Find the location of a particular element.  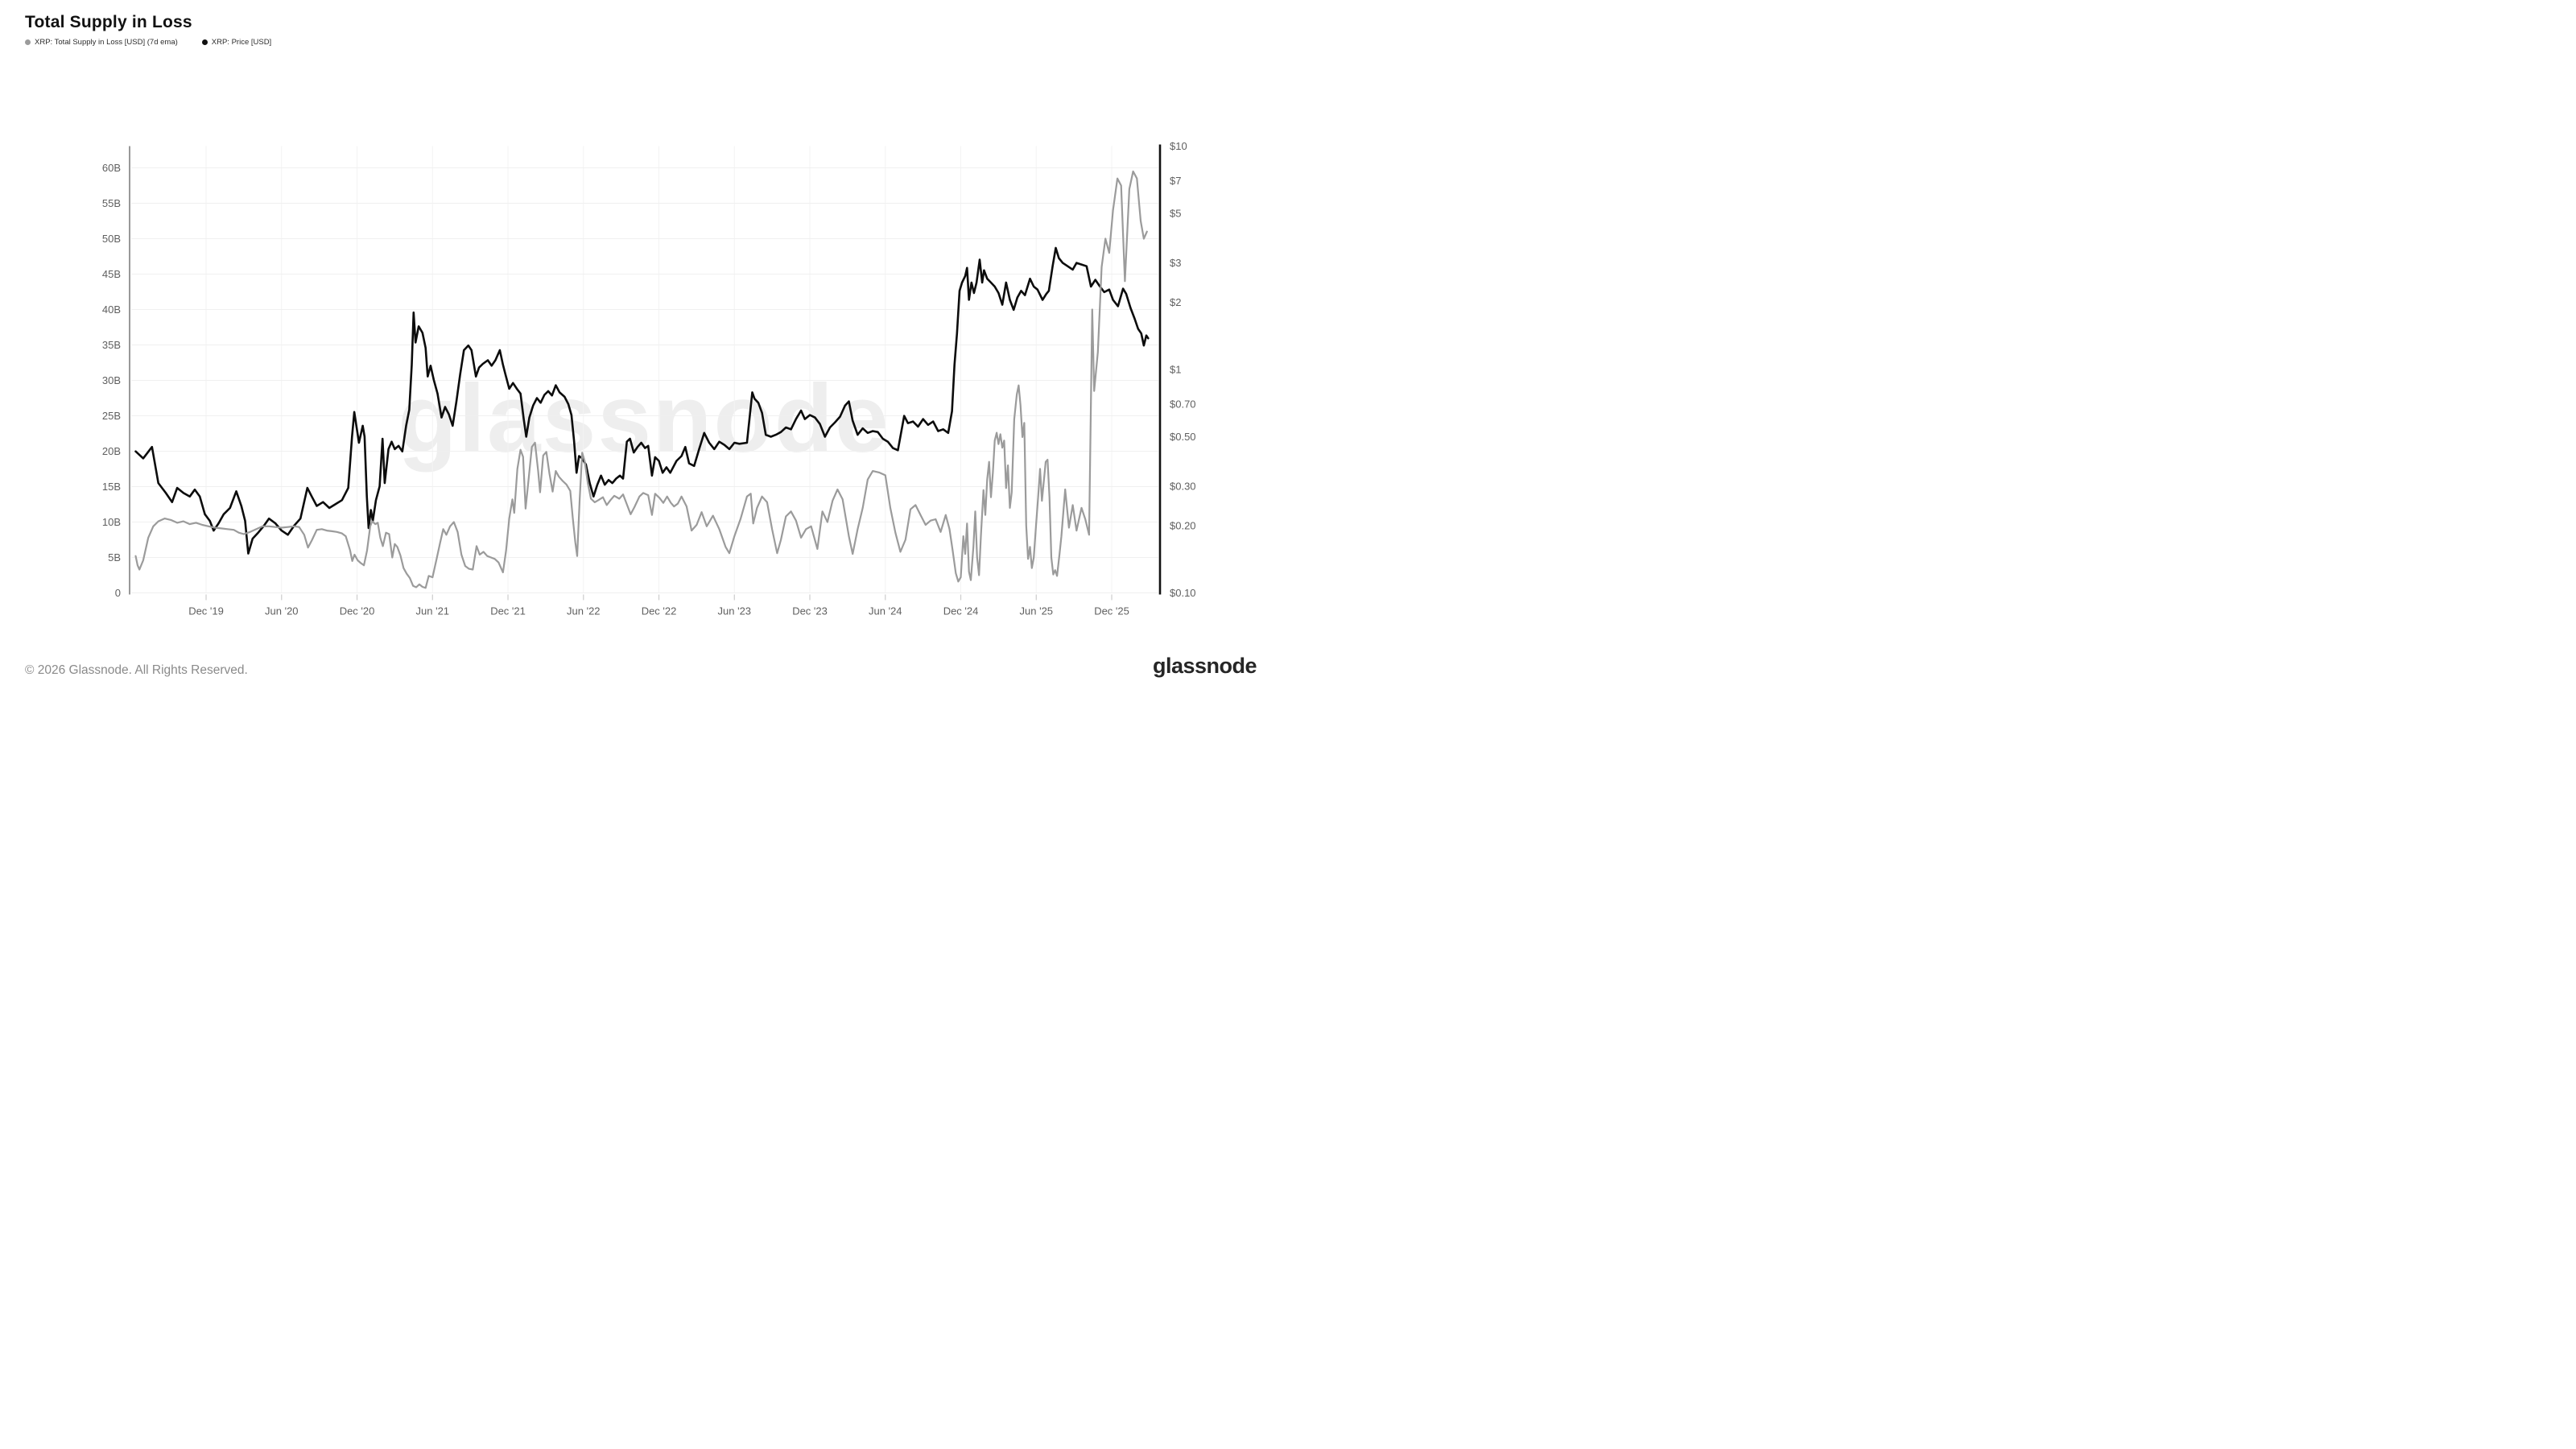

right-axis-label: $3 is located at coordinates (1175, 263).